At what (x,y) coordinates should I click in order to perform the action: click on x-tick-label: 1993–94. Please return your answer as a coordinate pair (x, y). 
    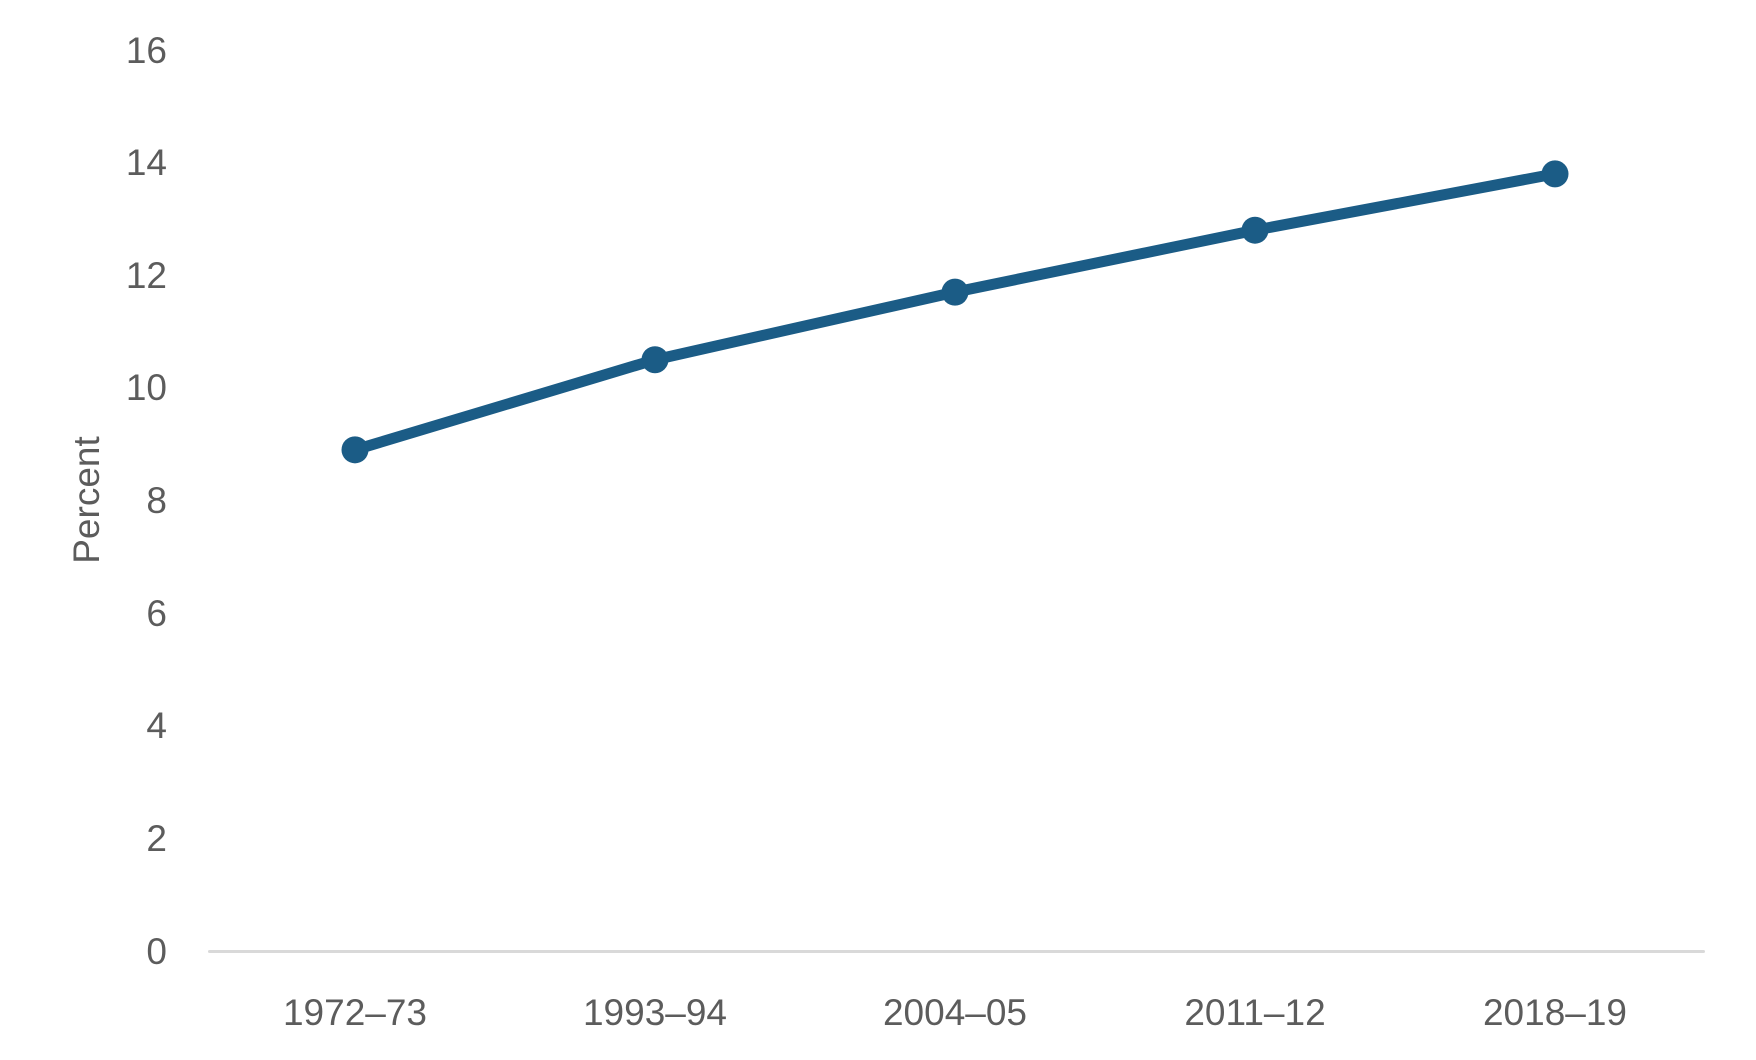
    Looking at the image, I should click on (655, 1012).